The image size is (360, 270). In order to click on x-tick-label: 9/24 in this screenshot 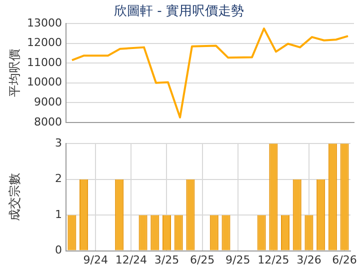, I will do `click(95, 259)`.